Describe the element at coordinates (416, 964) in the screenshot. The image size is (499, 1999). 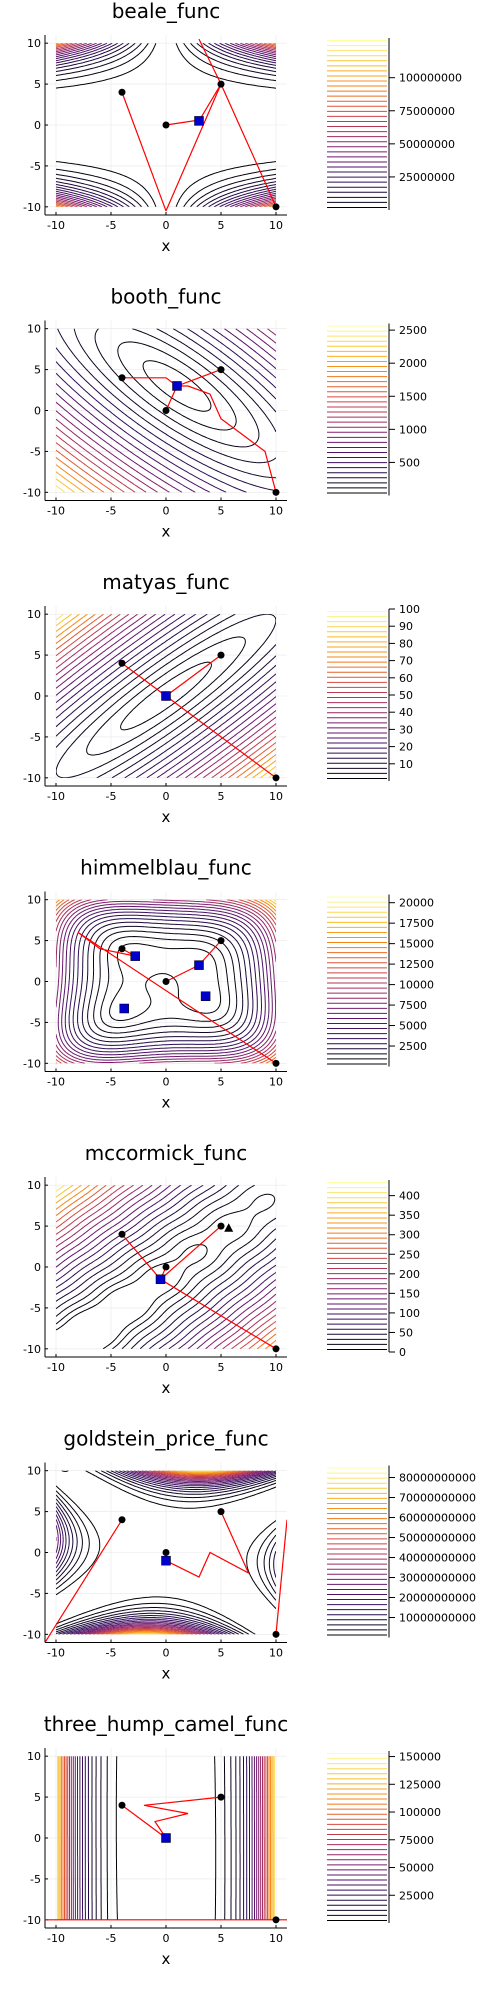
I see `colorbar-tick-label: 12500` at that location.